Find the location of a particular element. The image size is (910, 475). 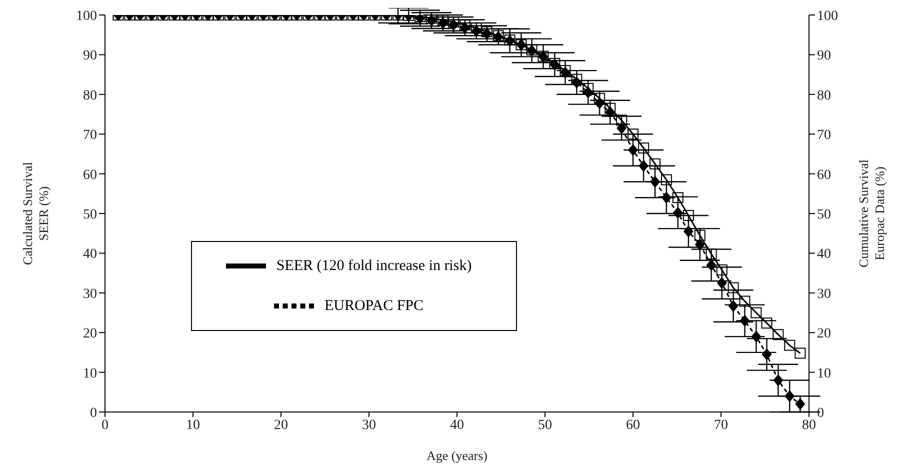

y-tick-label: 0 is located at coordinates (93, 413).